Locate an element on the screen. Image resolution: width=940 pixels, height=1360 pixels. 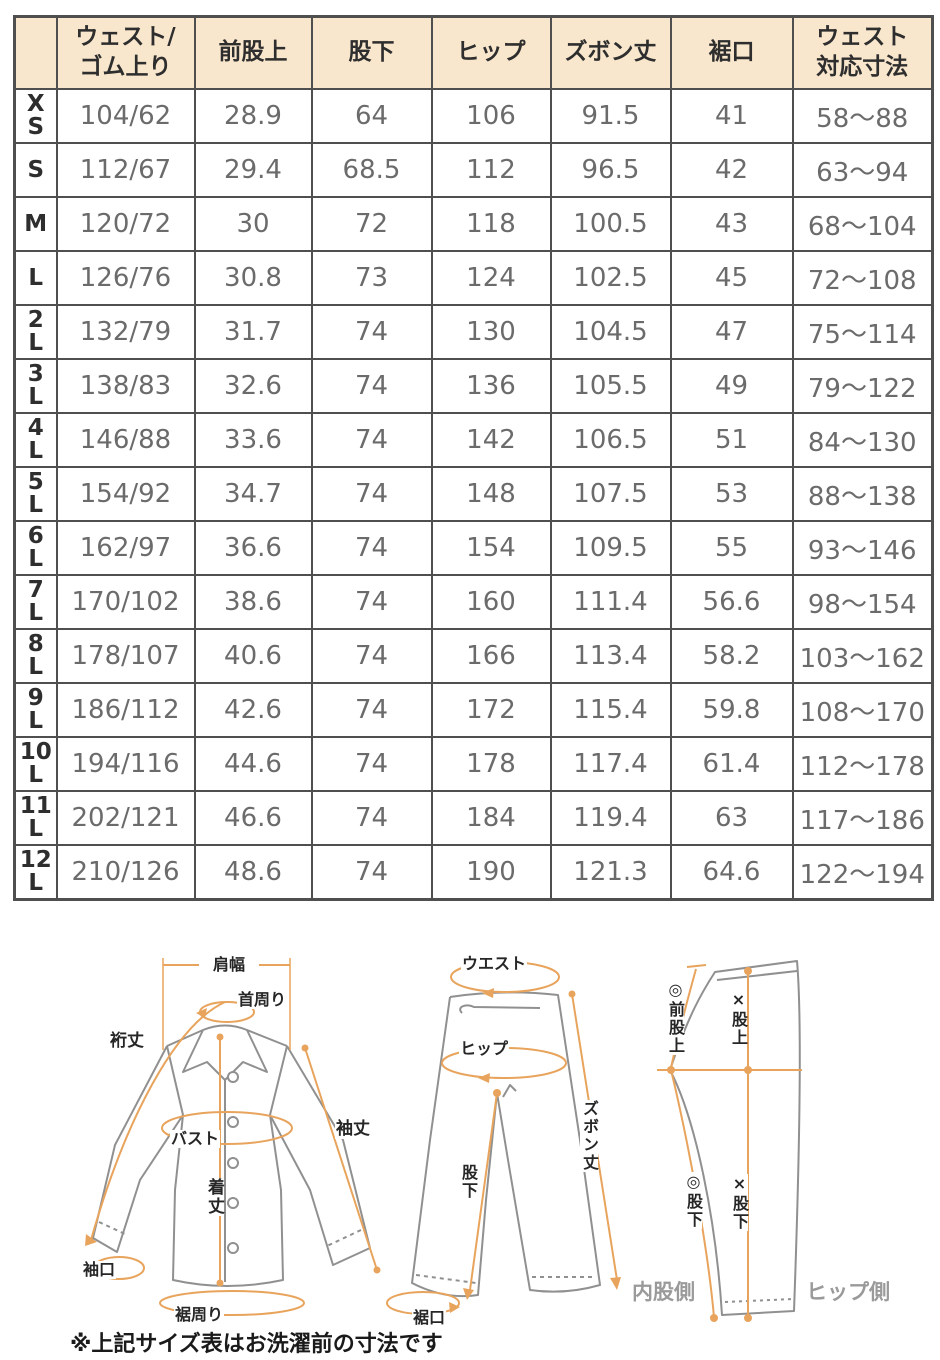
table-cell: 102.5 is located at coordinates (610, 278).